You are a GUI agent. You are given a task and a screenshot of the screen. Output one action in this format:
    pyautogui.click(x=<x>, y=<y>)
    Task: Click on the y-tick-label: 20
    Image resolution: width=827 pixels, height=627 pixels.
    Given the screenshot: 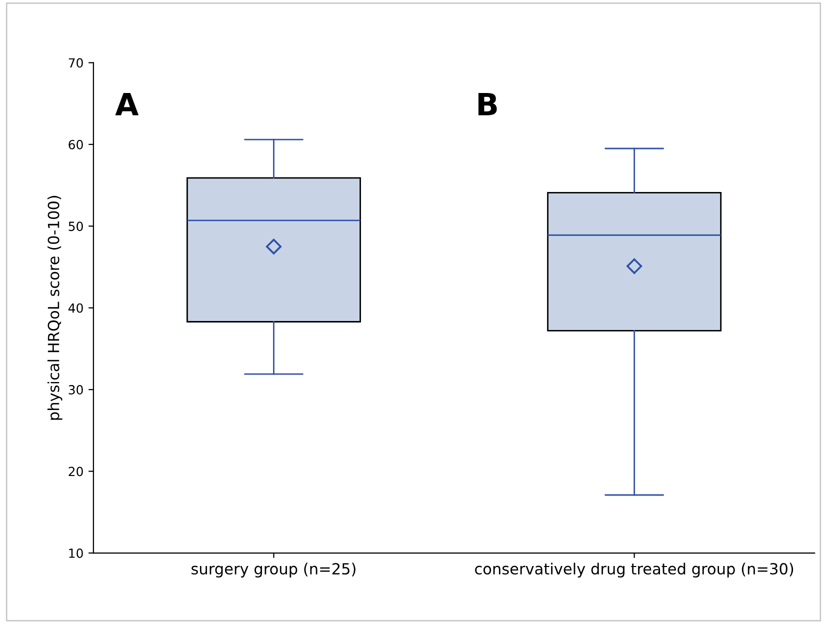 What is the action you would take?
    pyautogui.click(x=75, y=471)
    